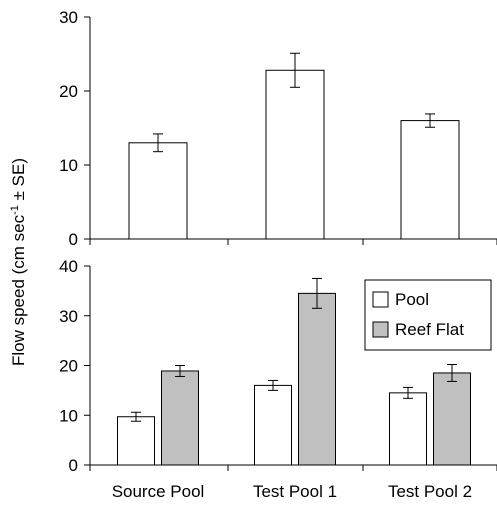 This screenshot has height=508, width=497. I want to click on bar-source-pool-pool, so click(136, 441).